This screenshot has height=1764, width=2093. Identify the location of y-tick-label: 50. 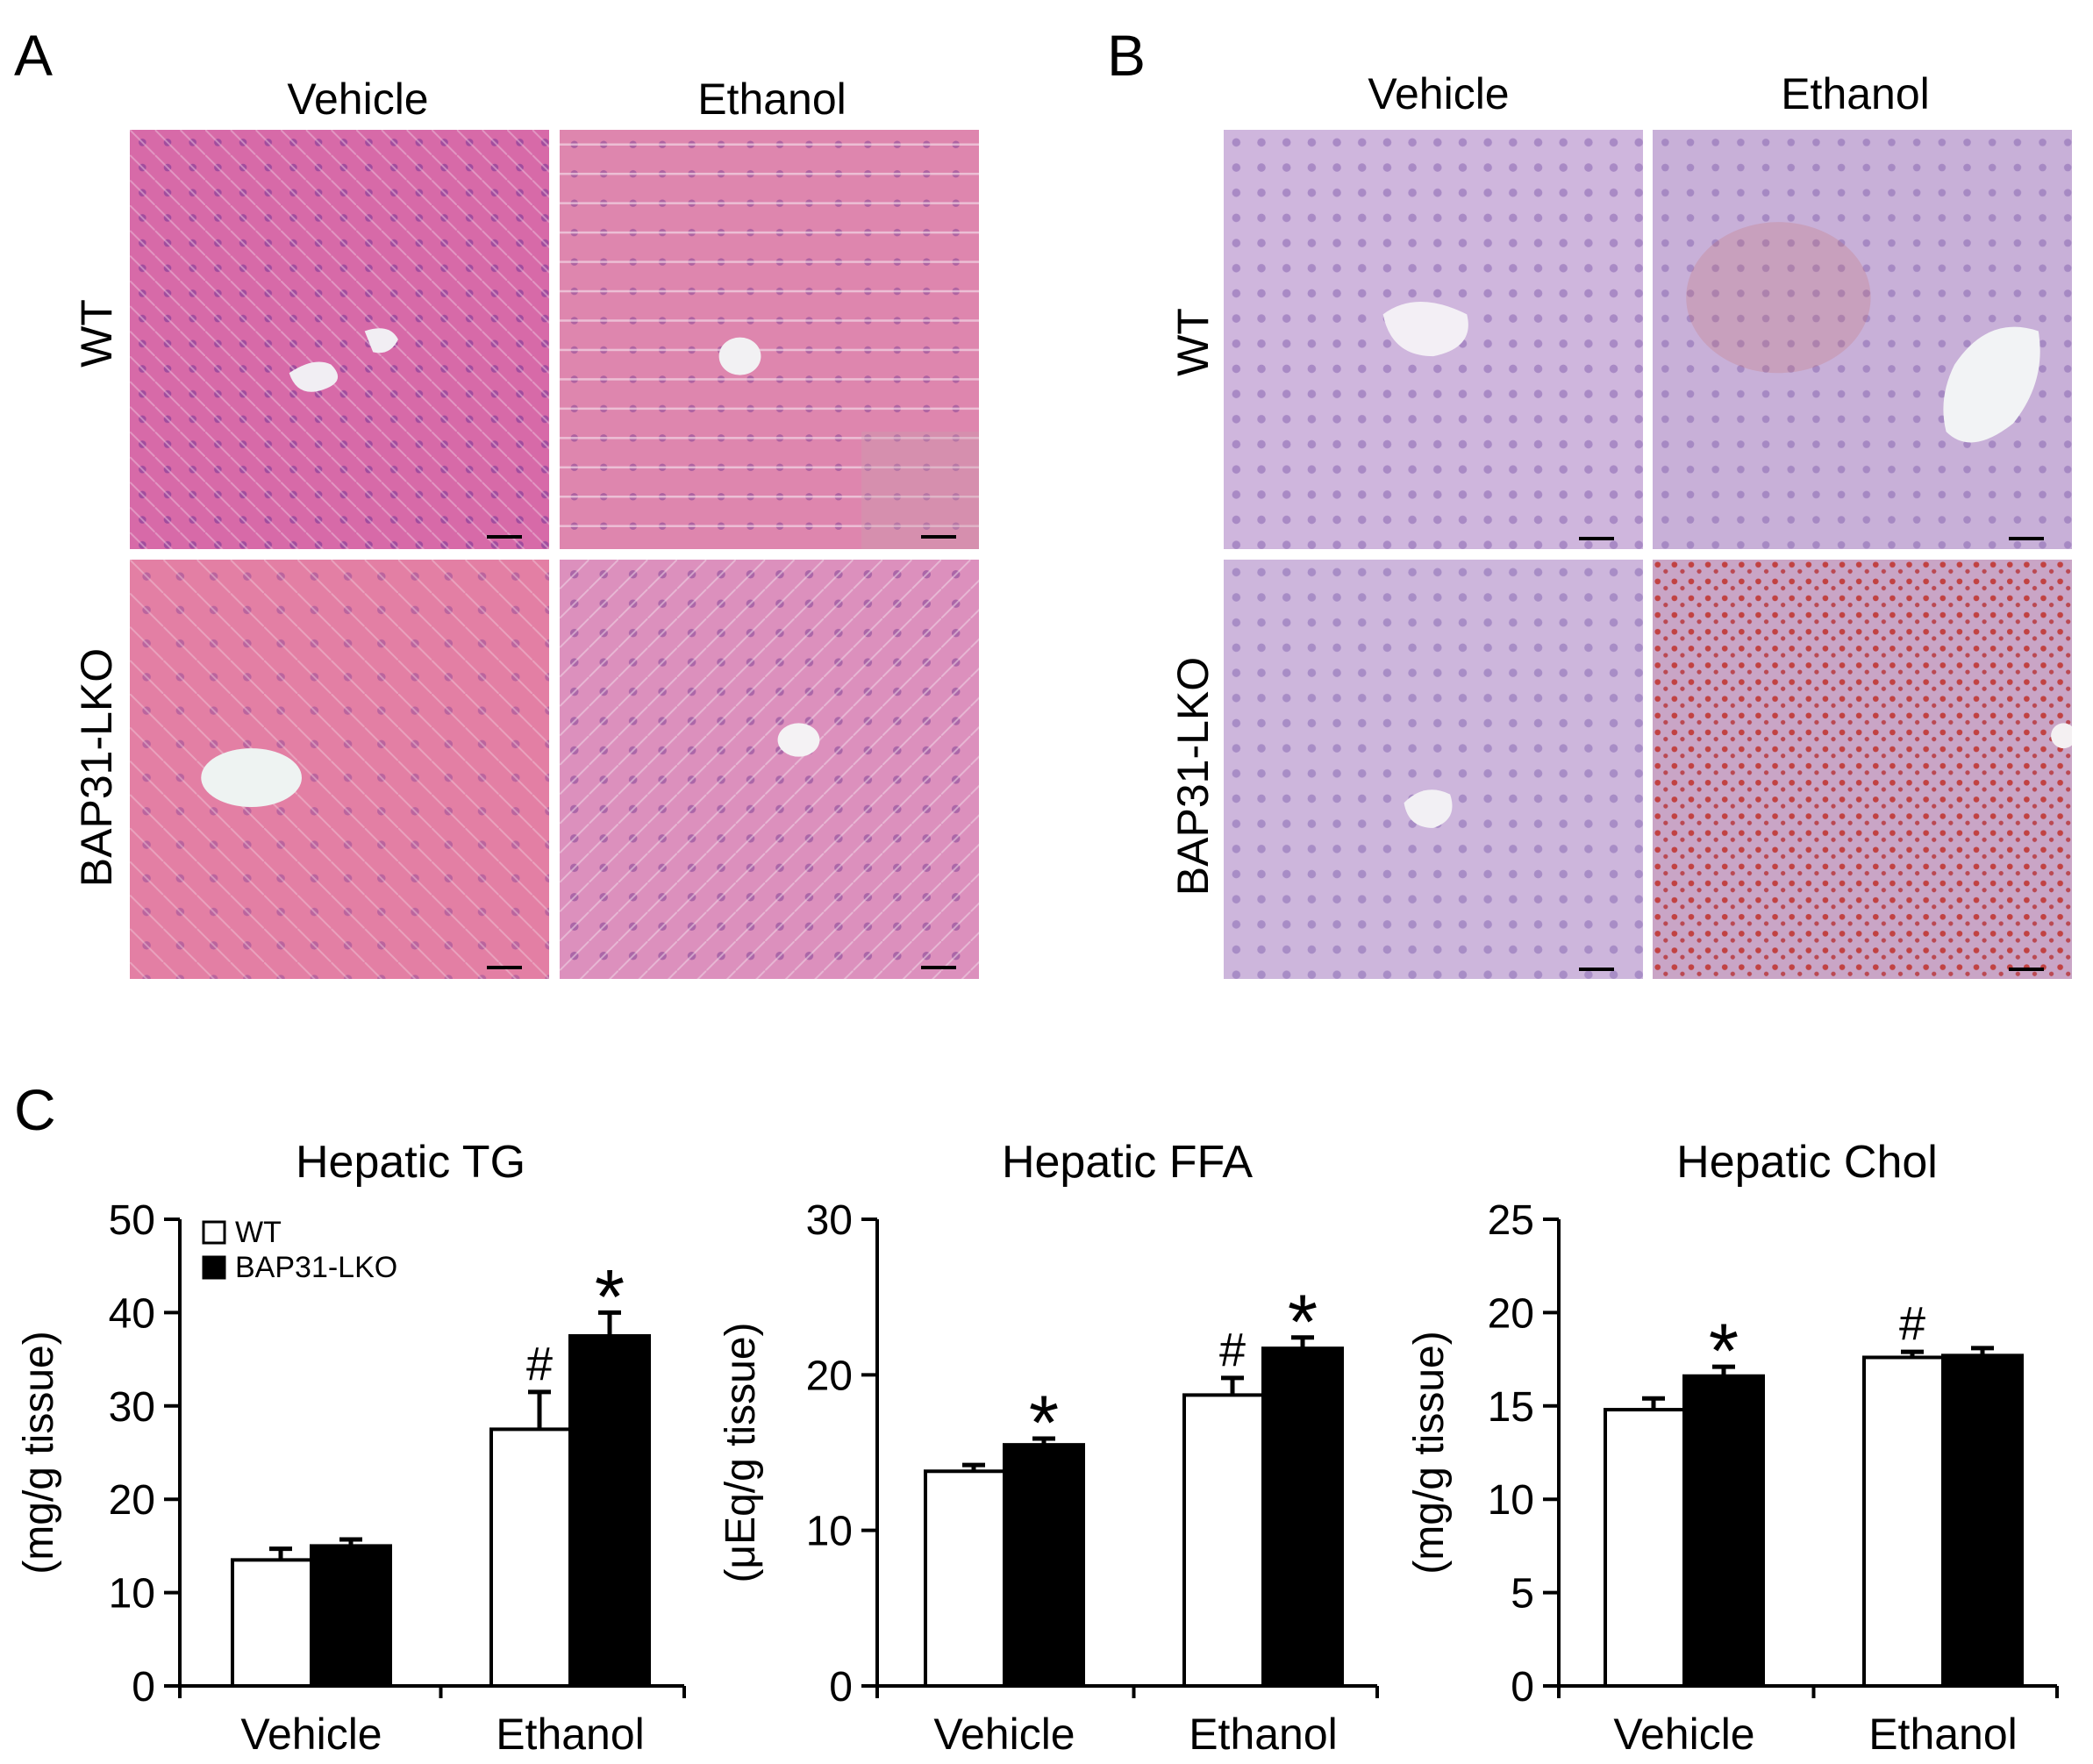
(132, 1220).